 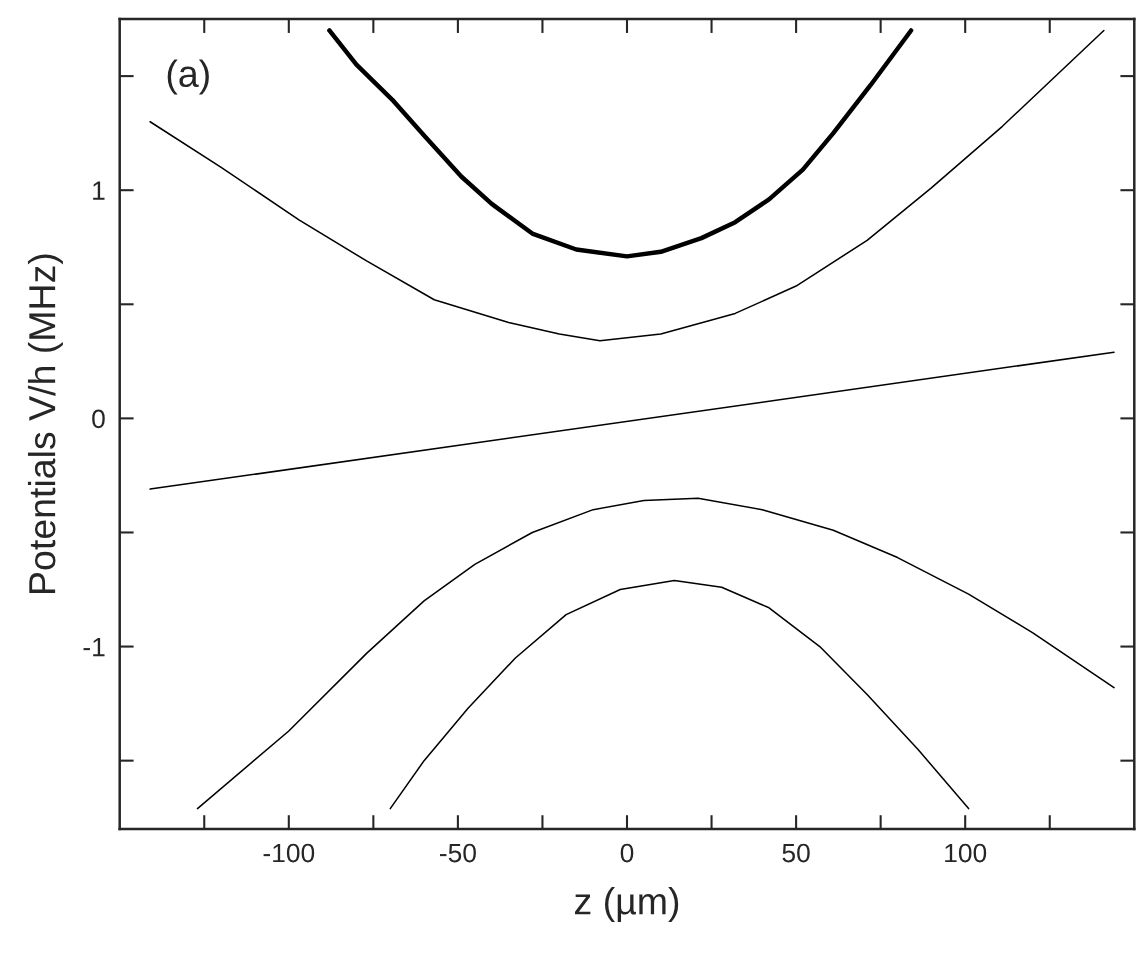 I want to click on y-tick-label: 1, so click(x=99, y=190).